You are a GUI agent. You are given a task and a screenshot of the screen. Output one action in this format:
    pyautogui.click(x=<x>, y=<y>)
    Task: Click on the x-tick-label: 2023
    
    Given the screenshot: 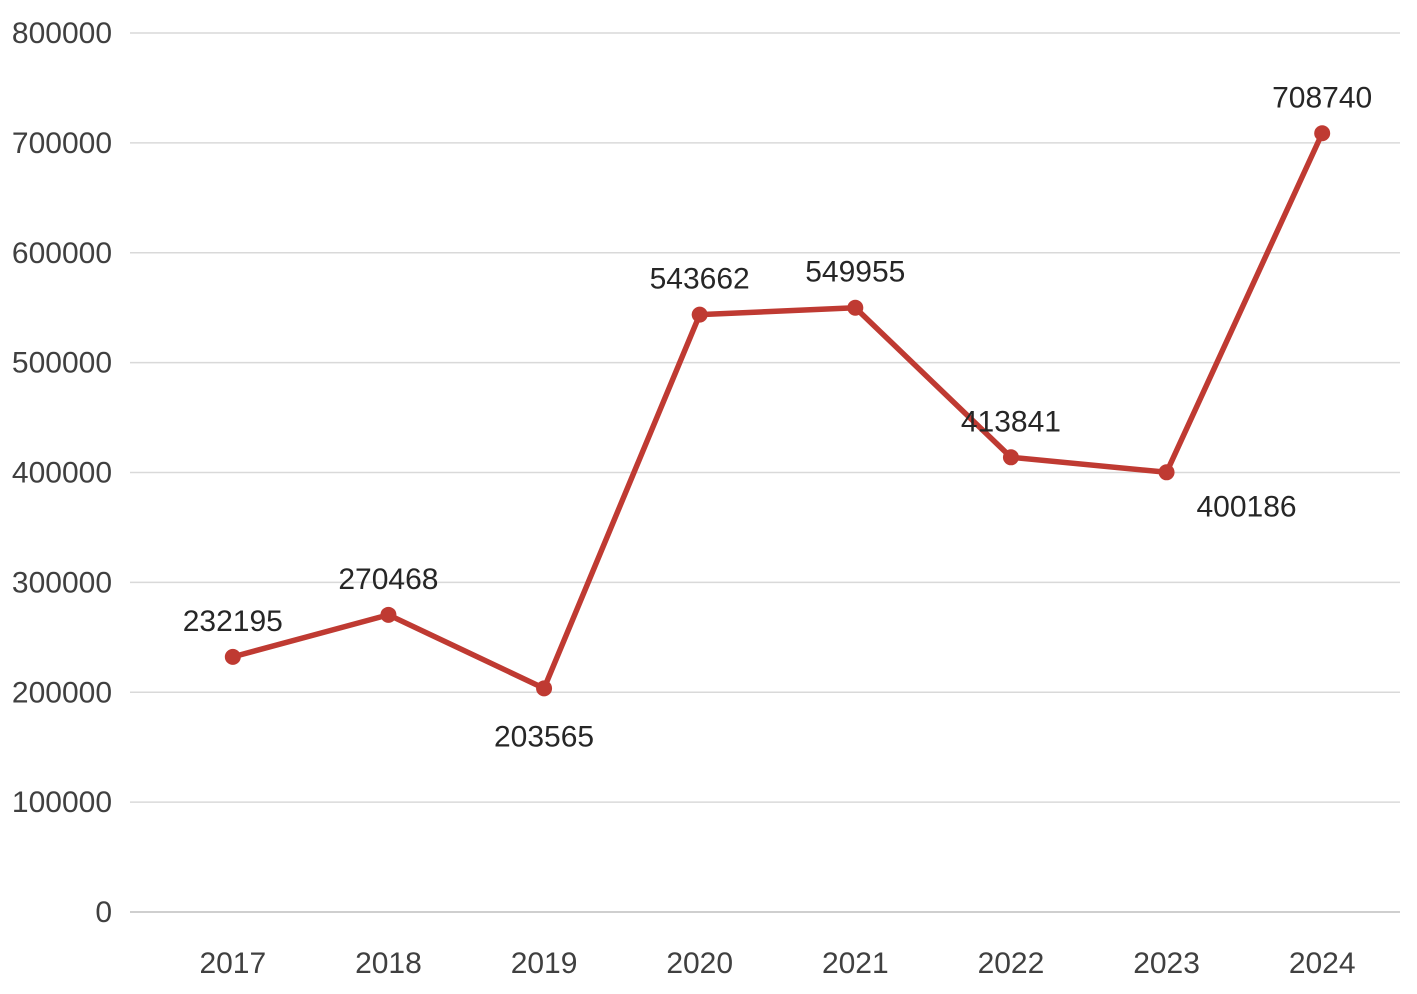 What is the action you would take?
    pyautogui.click(x=1166, y=963)
    